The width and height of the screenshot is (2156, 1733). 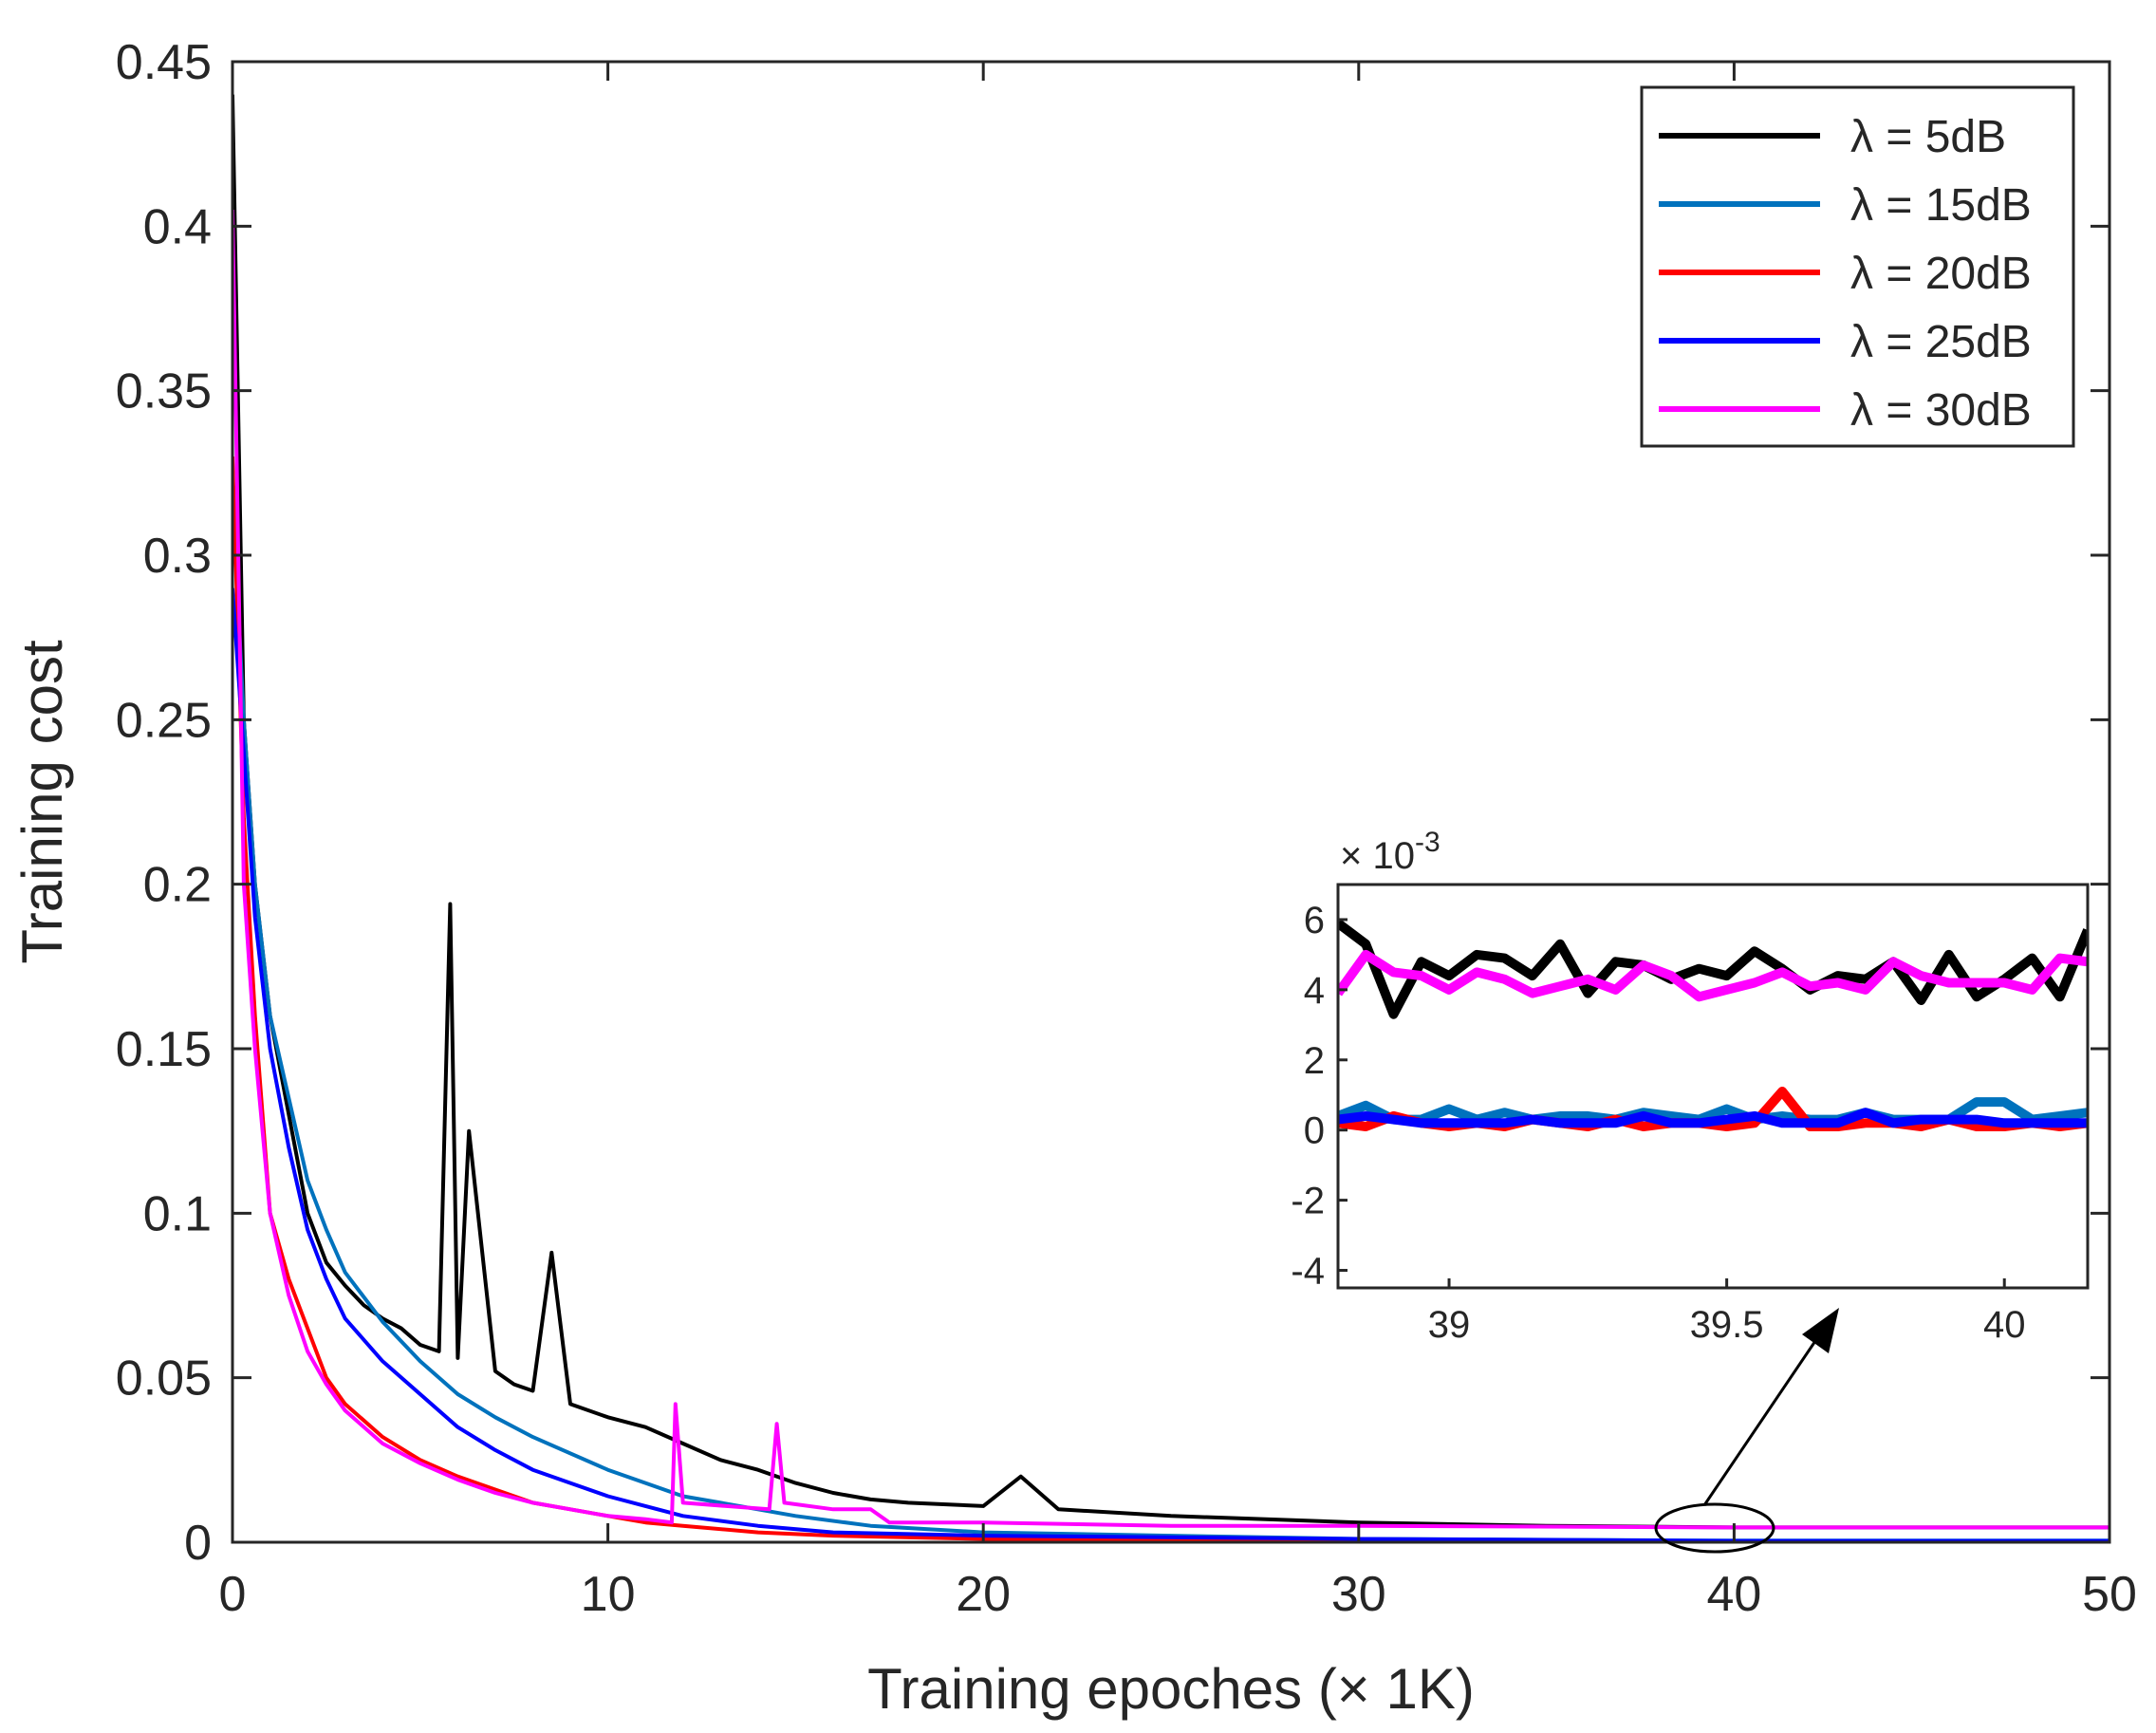 What do you see at coordinates (608, 1595) in the screenshot?
I see `main-x-tick-label: 10` at bounding box center [608, 1595].